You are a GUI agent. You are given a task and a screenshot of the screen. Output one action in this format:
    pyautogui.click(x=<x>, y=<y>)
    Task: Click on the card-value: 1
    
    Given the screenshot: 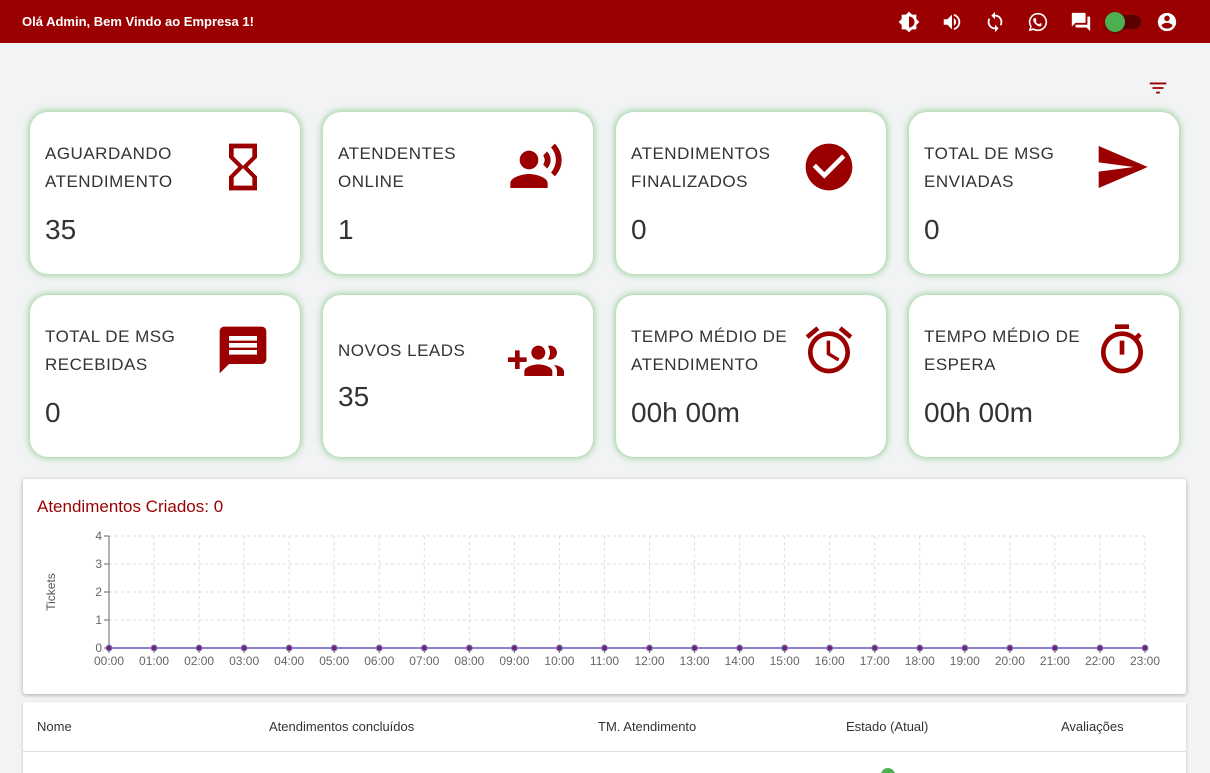 What is the action you would take?
    pyautogui.click(x=346, y=229)
    